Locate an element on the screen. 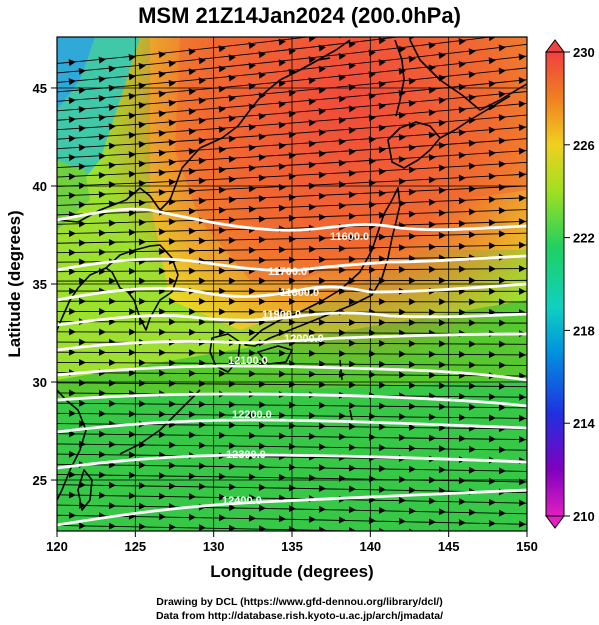 This screenshot has width=599, height=625. x-tick-label: 125 is located at coordinates (135, 546).